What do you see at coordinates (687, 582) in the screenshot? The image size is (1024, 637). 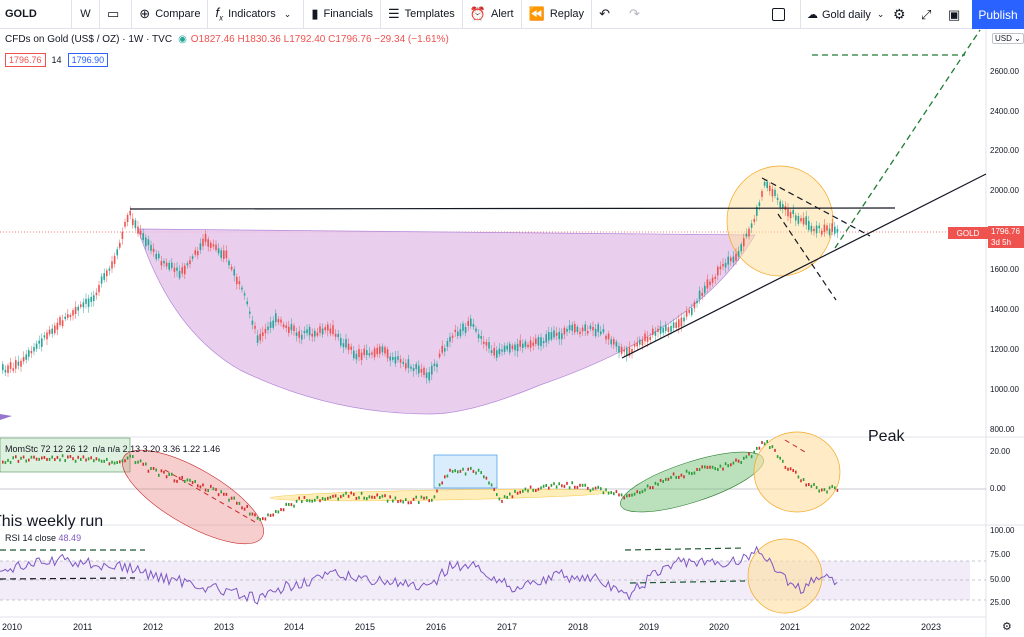 I see `rsi-green-dashed-lower` at bounding box center [687, 582].